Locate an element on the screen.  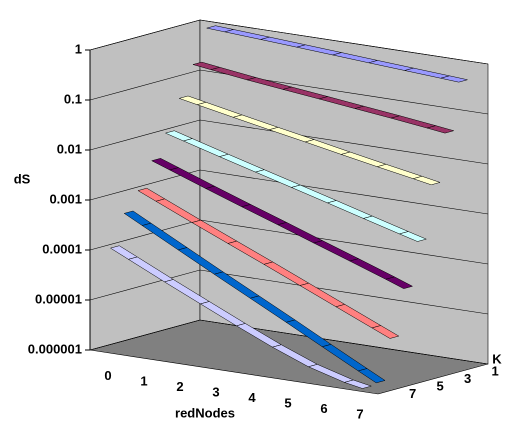
x-tick-label: 1 is located at coordinates (143, 381).